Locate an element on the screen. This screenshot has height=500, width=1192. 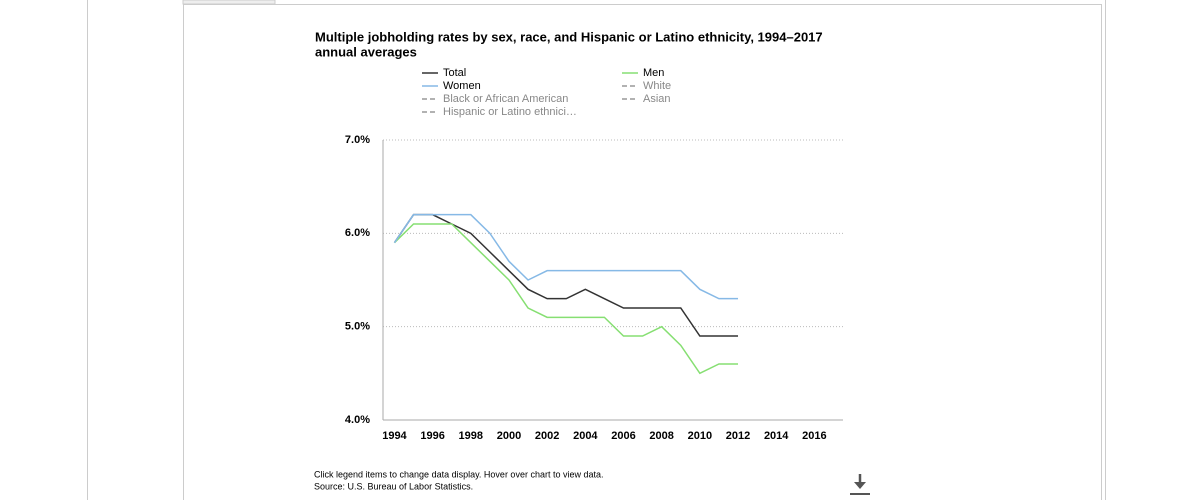
legend-label: White is located at coordinates (657, 86).